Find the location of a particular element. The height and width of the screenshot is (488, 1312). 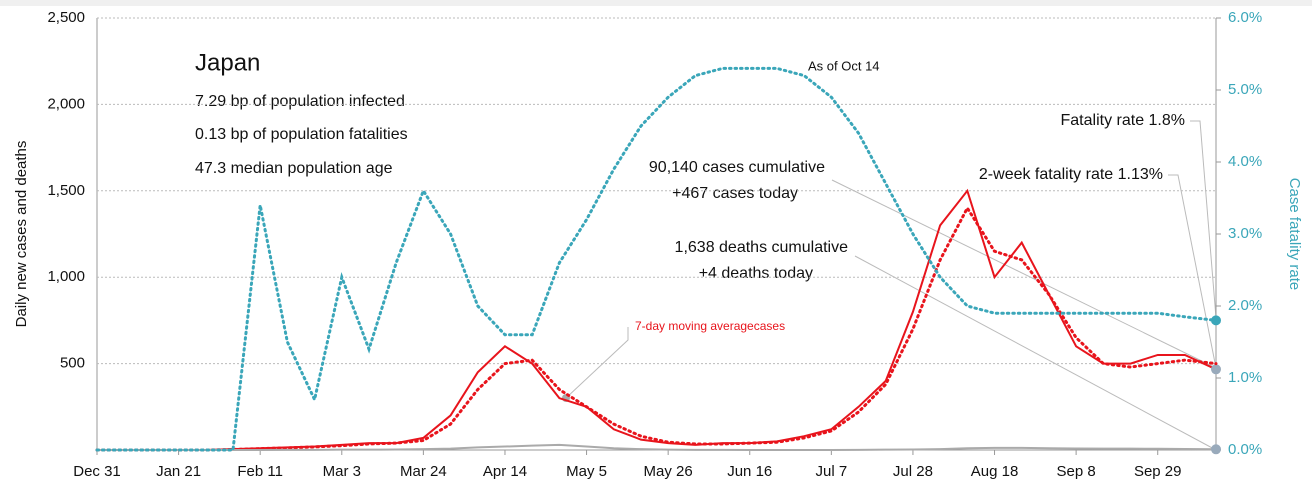

y2-axis-label: Case fatality rate is located at coordinates (1294, 234).